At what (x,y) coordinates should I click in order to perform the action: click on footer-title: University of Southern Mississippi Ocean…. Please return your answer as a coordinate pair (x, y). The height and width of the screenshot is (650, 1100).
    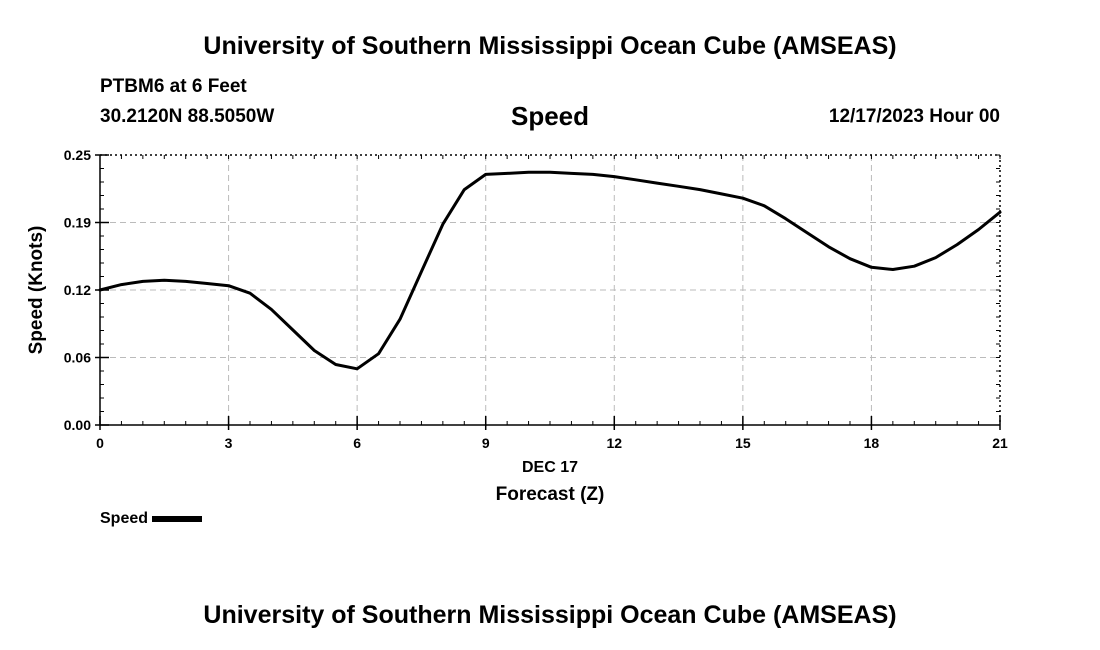
    Looking at the image, I should click on (550, 615).